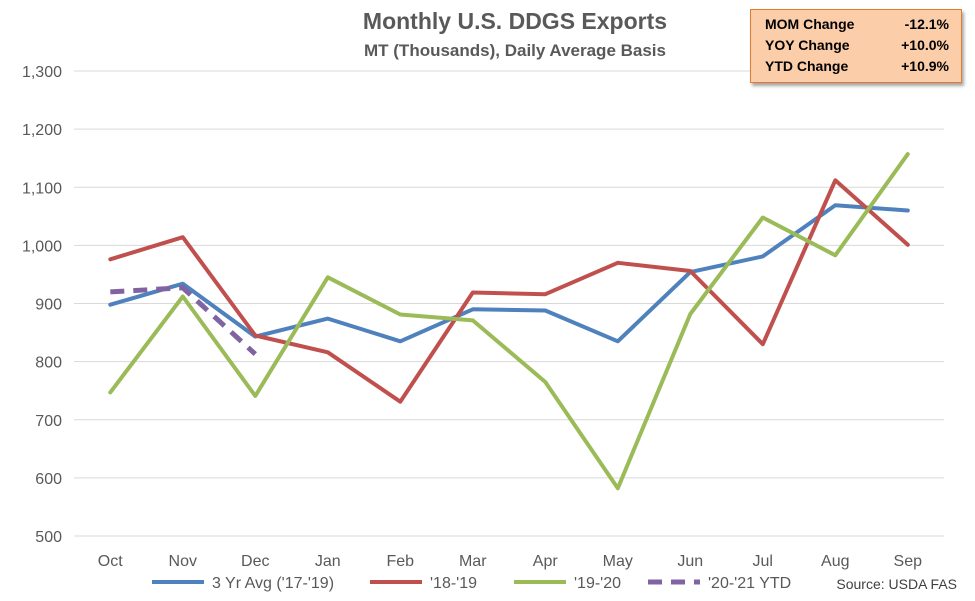 The height and width of the screenshot is (601, 975). Describe the element at coordinates (763, 561) in the screenshot. I see `x-tick-label: Jul` at that location.